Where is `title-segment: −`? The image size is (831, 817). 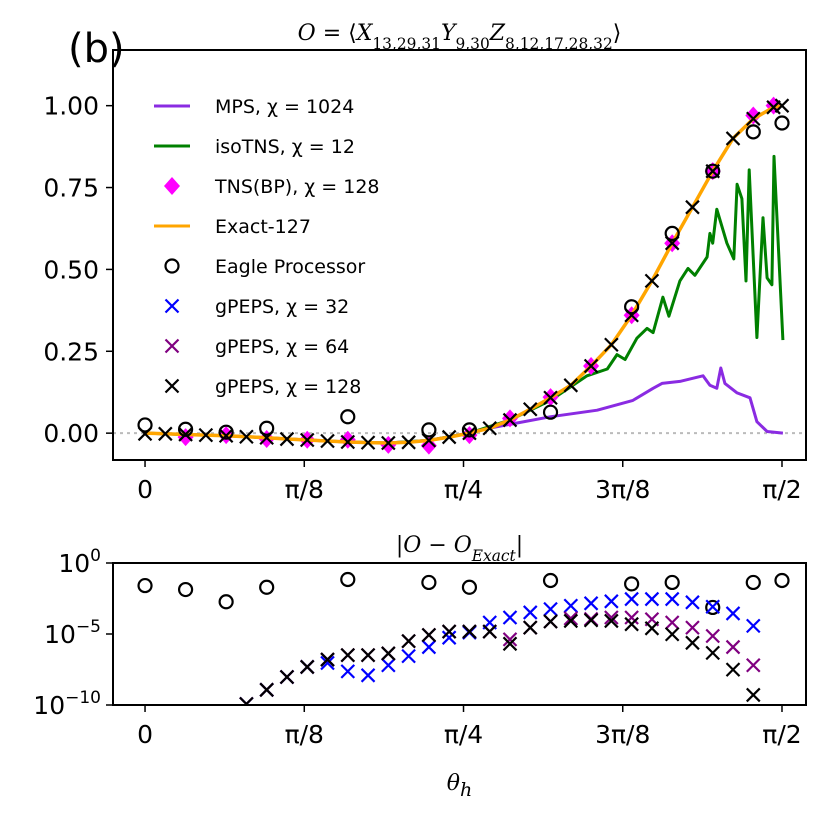
title-segment: − is located at coordinates (437, 545).